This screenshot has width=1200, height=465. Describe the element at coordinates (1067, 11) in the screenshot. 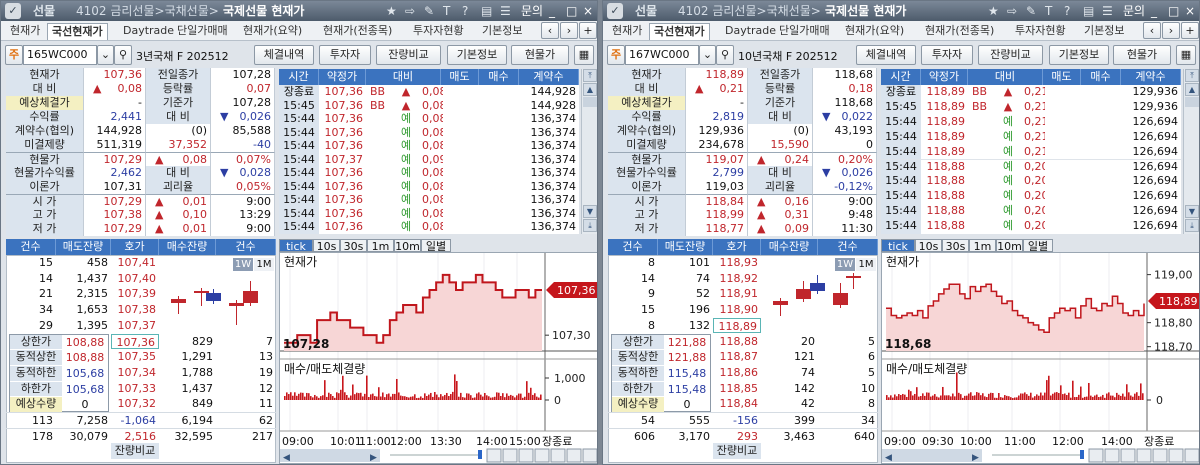

I see `help-icon: ?` at that location.